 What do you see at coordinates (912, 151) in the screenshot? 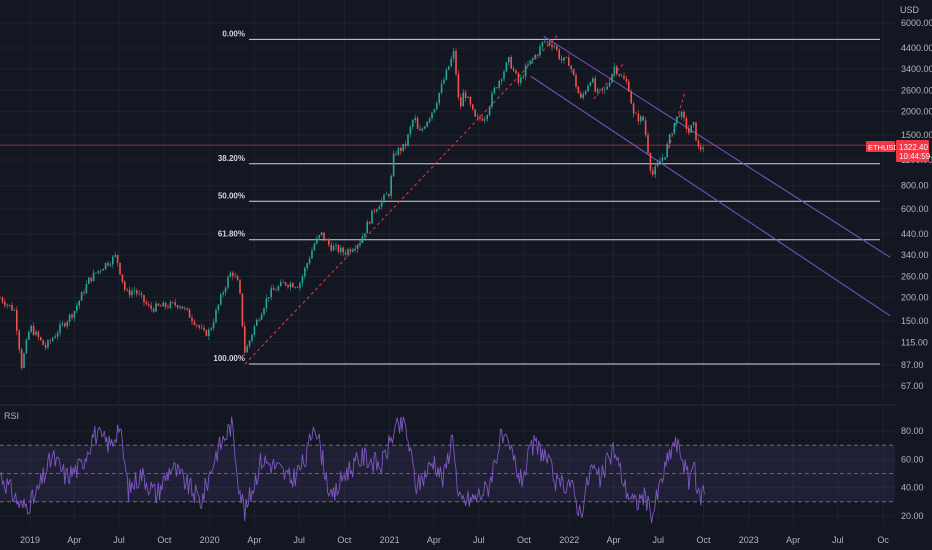
I see `price-badge-bg` at bounding box center [912, 151].